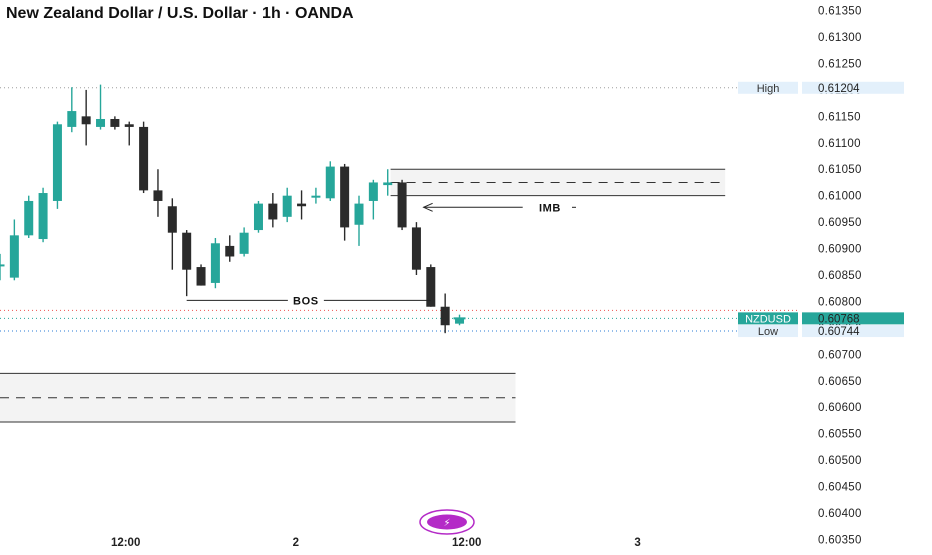  I want to click on high-tag-label-bg, so click(768, 87).